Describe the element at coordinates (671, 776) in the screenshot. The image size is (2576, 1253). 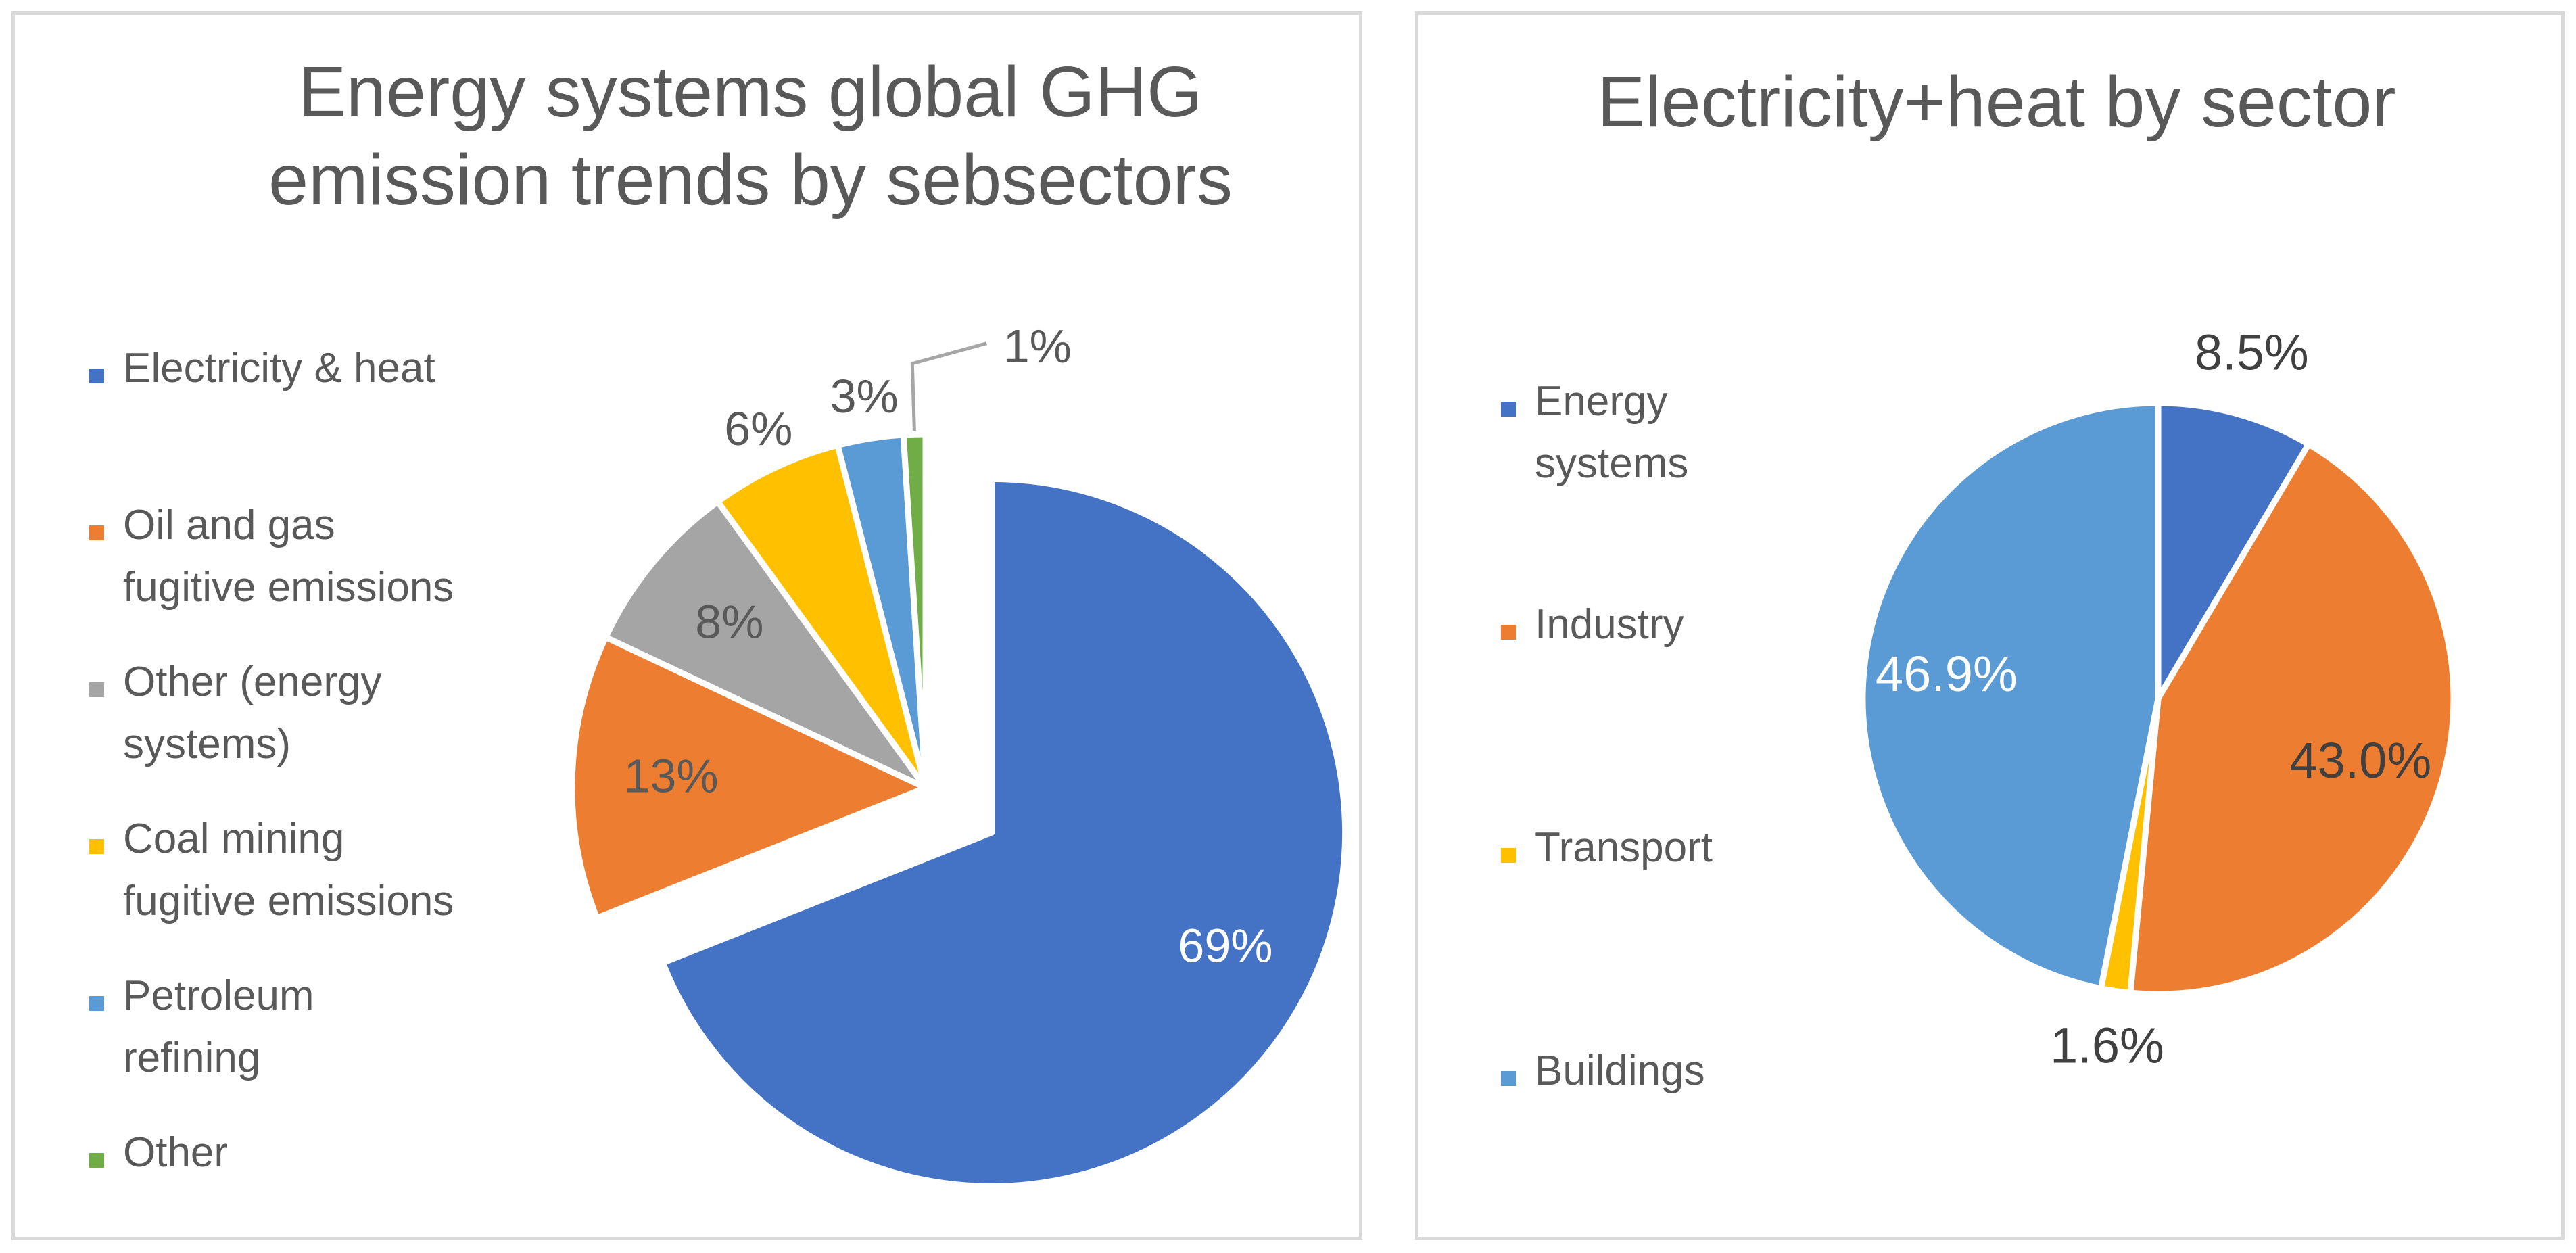
I see `data-label-oil-and-gas-fugitive-emissions: 13%` at that location.